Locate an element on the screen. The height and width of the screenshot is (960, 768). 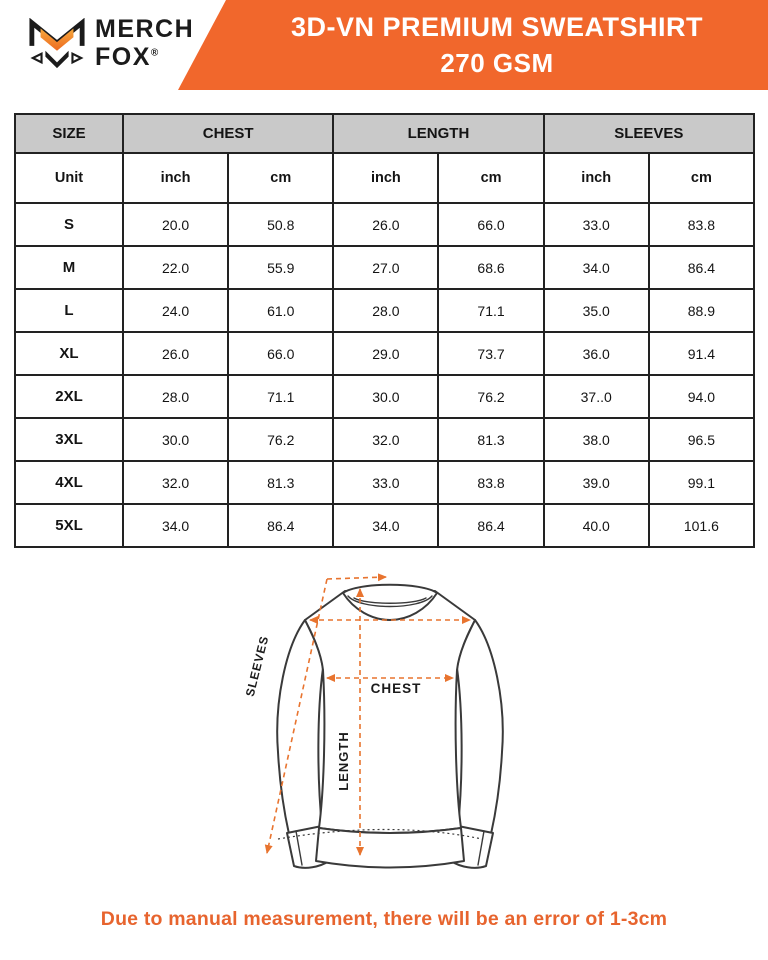
size-cell: XL is located at coordinates (69, 353).